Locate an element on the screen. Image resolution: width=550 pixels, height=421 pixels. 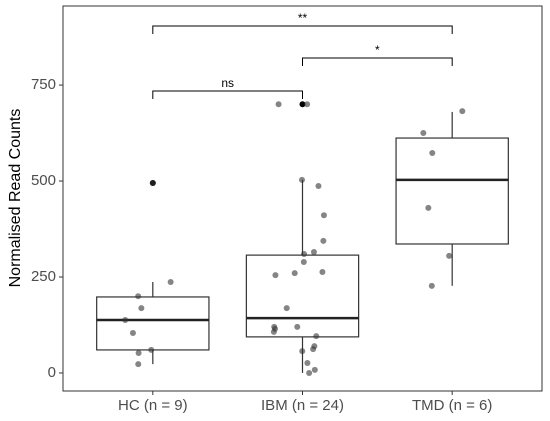
y-tick-label: 250 is located at coordinates (43, 276).